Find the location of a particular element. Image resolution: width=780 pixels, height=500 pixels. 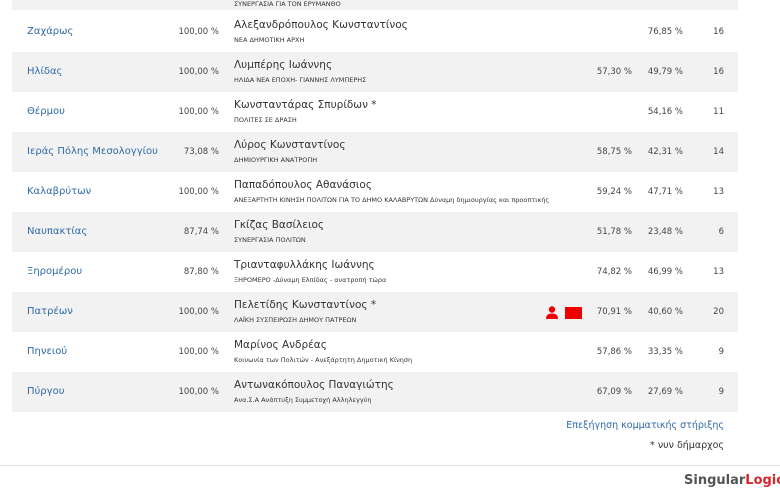

logo-part: Singular is located at coordinates (715, 480).